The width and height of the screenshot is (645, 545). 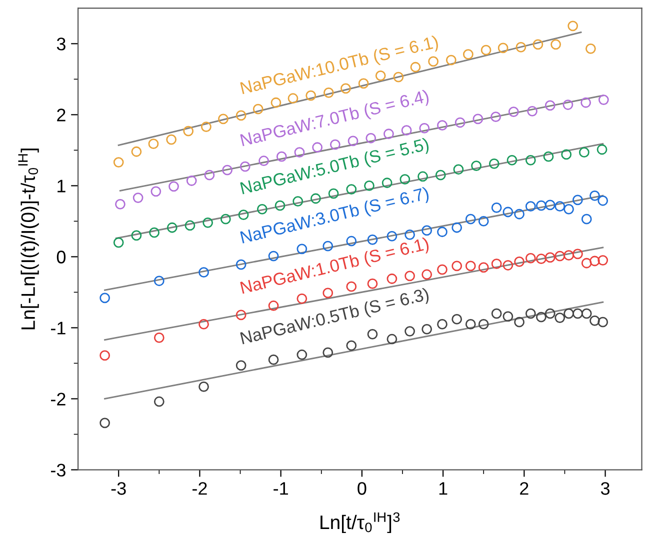 What do you see at coordinates (58, 328) in the screenshot?
I see `y-tick-label: -1` at bounding box center [58, 328].